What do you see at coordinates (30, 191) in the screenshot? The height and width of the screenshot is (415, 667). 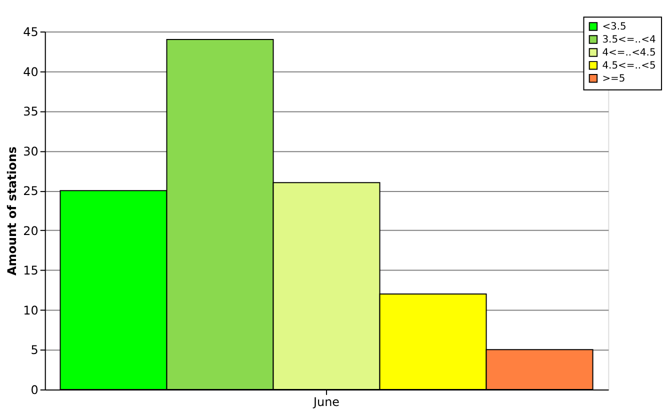 I see `y-tick-label: 25` at bounding box center [30, 191].